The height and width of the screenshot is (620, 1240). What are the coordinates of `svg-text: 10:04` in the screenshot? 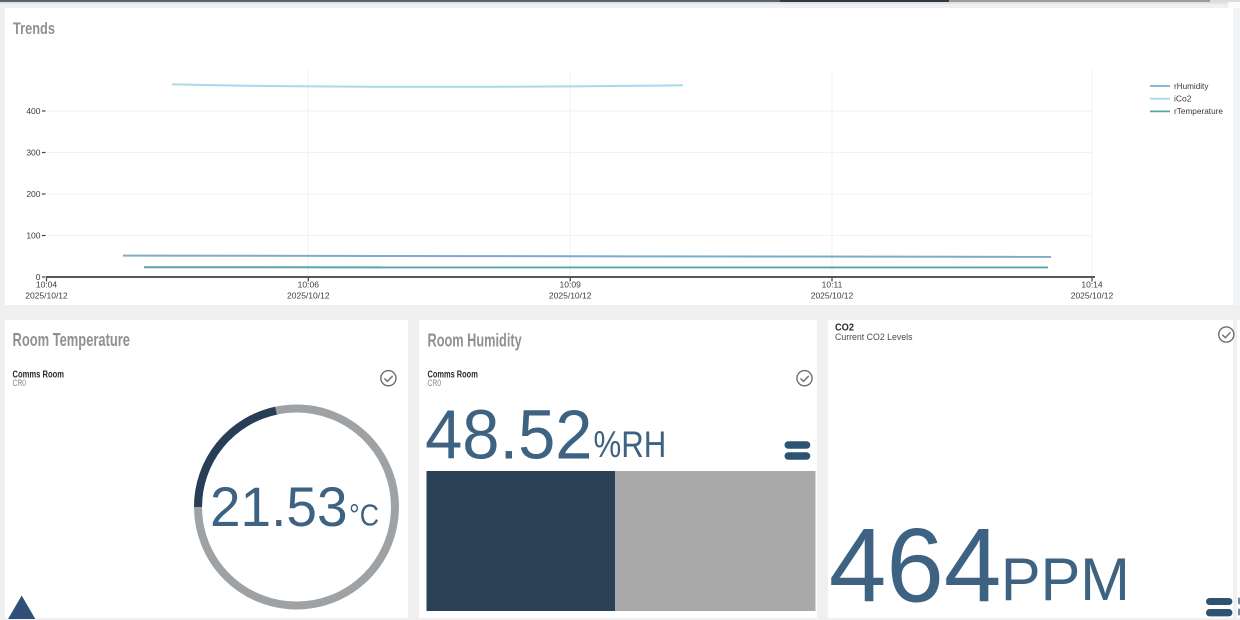 It's located at (47, 285).